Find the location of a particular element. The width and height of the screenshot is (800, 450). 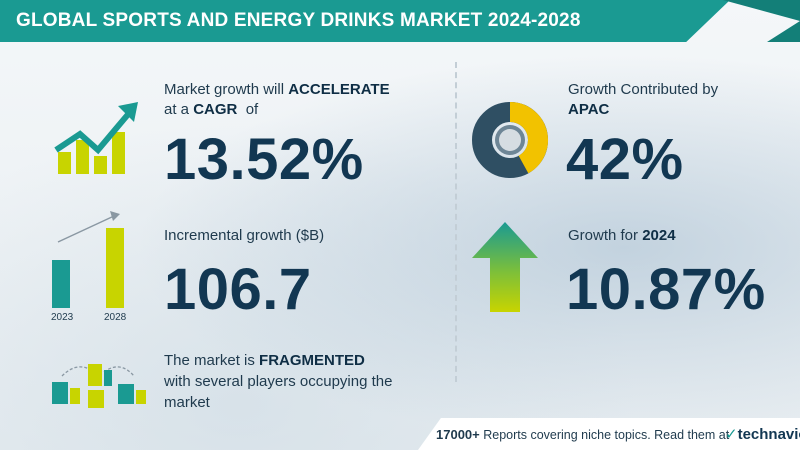

cagr-value: 13.52% is located at coordinates (264, 159).